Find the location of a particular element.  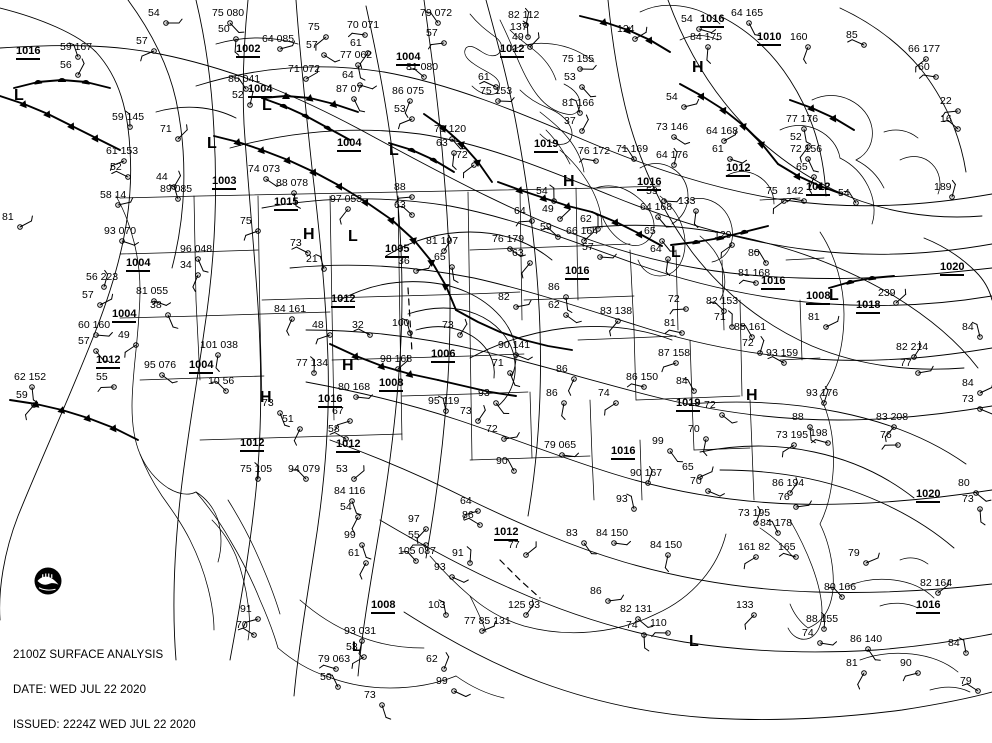

station-plot-text: 142 is located at coordinates (795, 191).